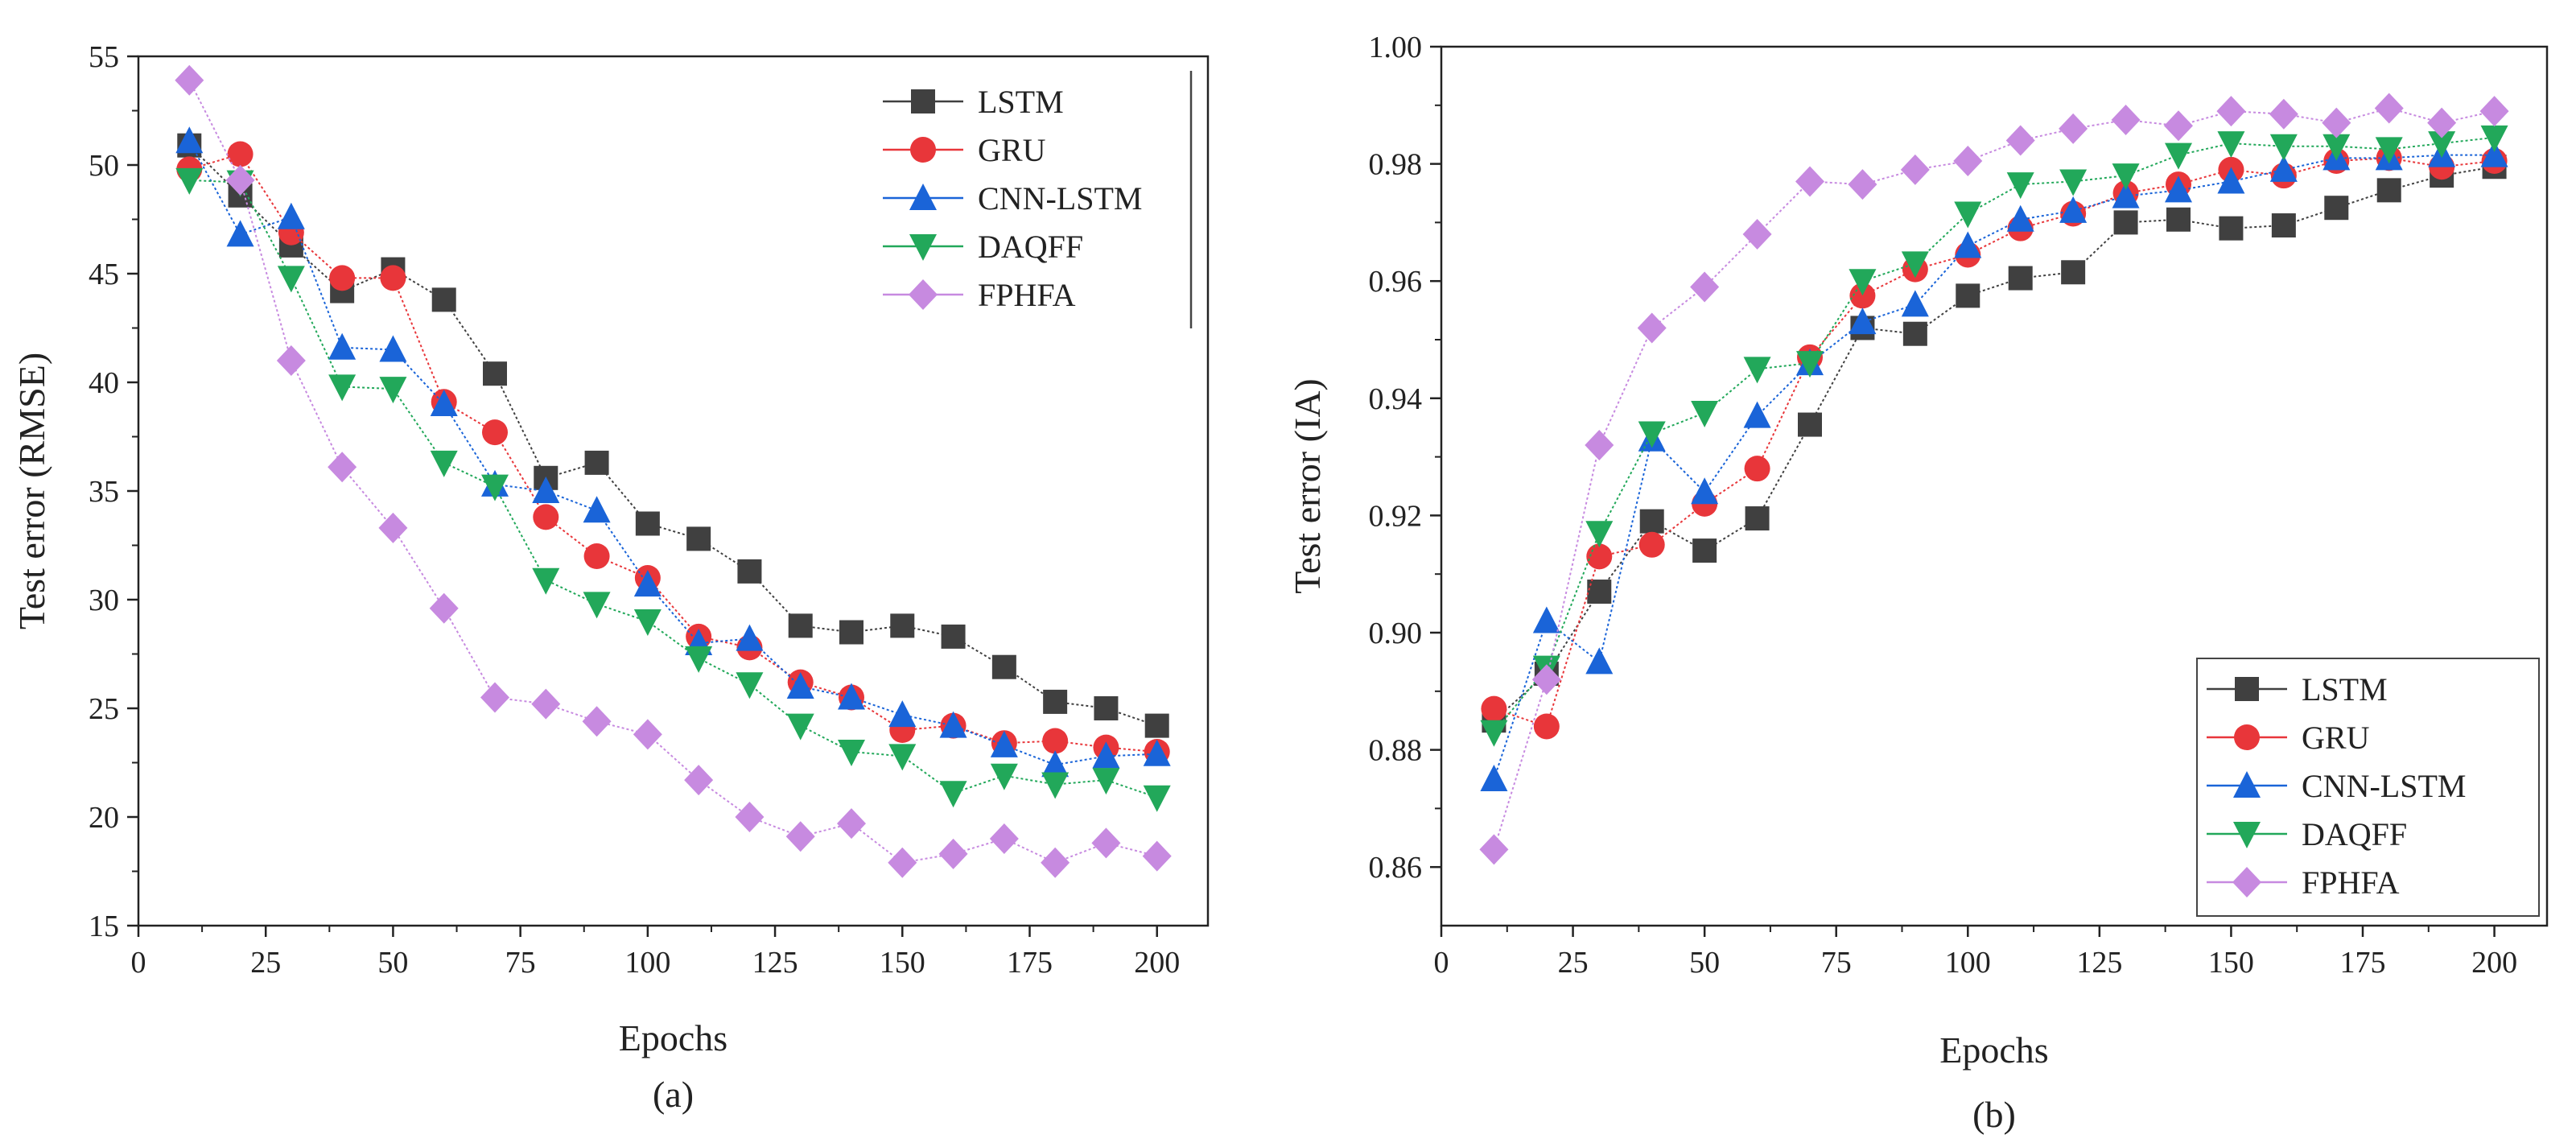  Describe the element at coordinates (1396, 165) in the screenshot. I see `y-tick-label: 0.98` at that location.